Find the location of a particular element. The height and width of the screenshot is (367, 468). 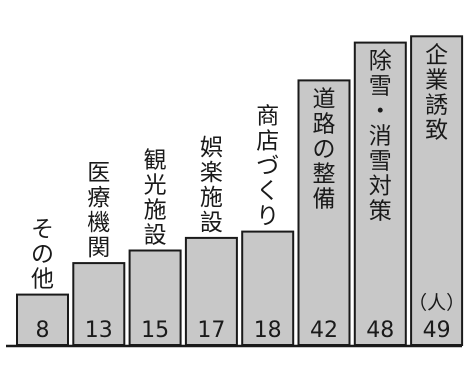

category-label-7: 企業誘致 is located at coordinates (436, 92).